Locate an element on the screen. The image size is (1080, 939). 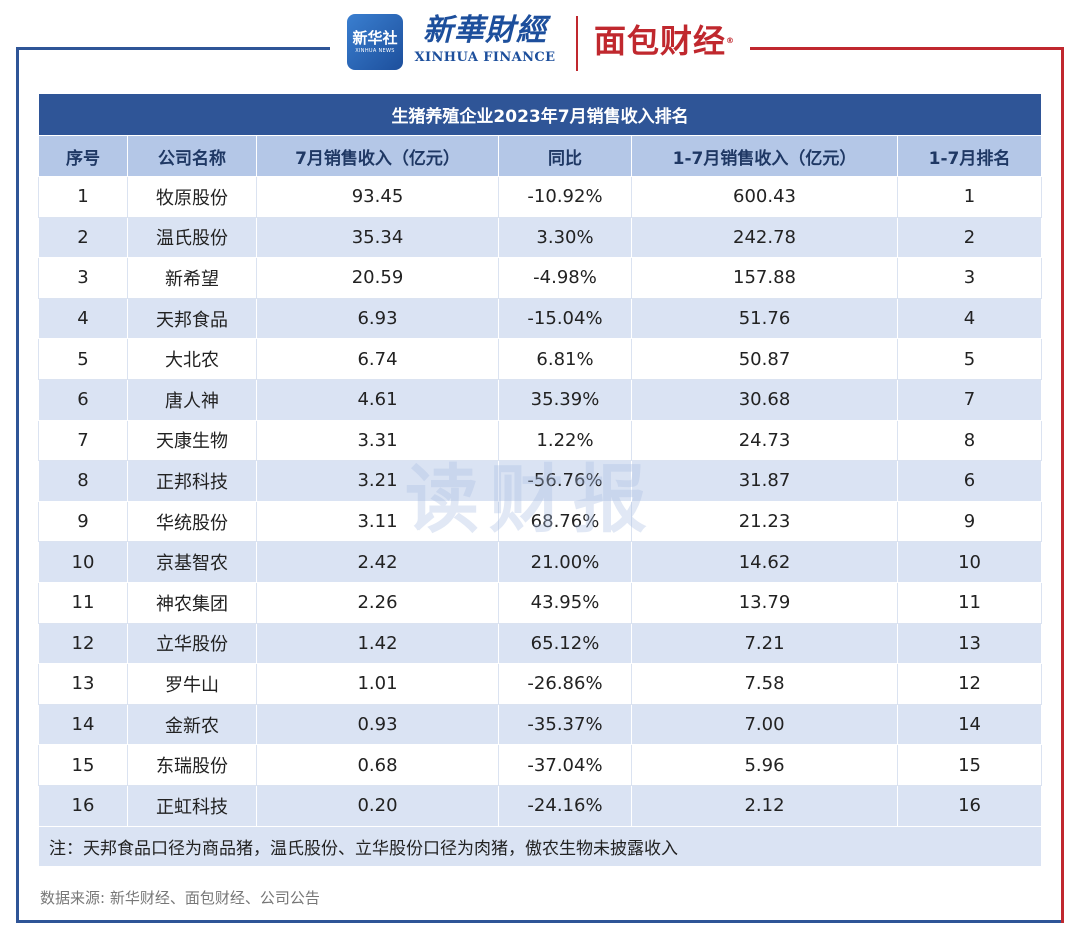
cell-yoy: -35.37% is located at coordinates (565, 724).